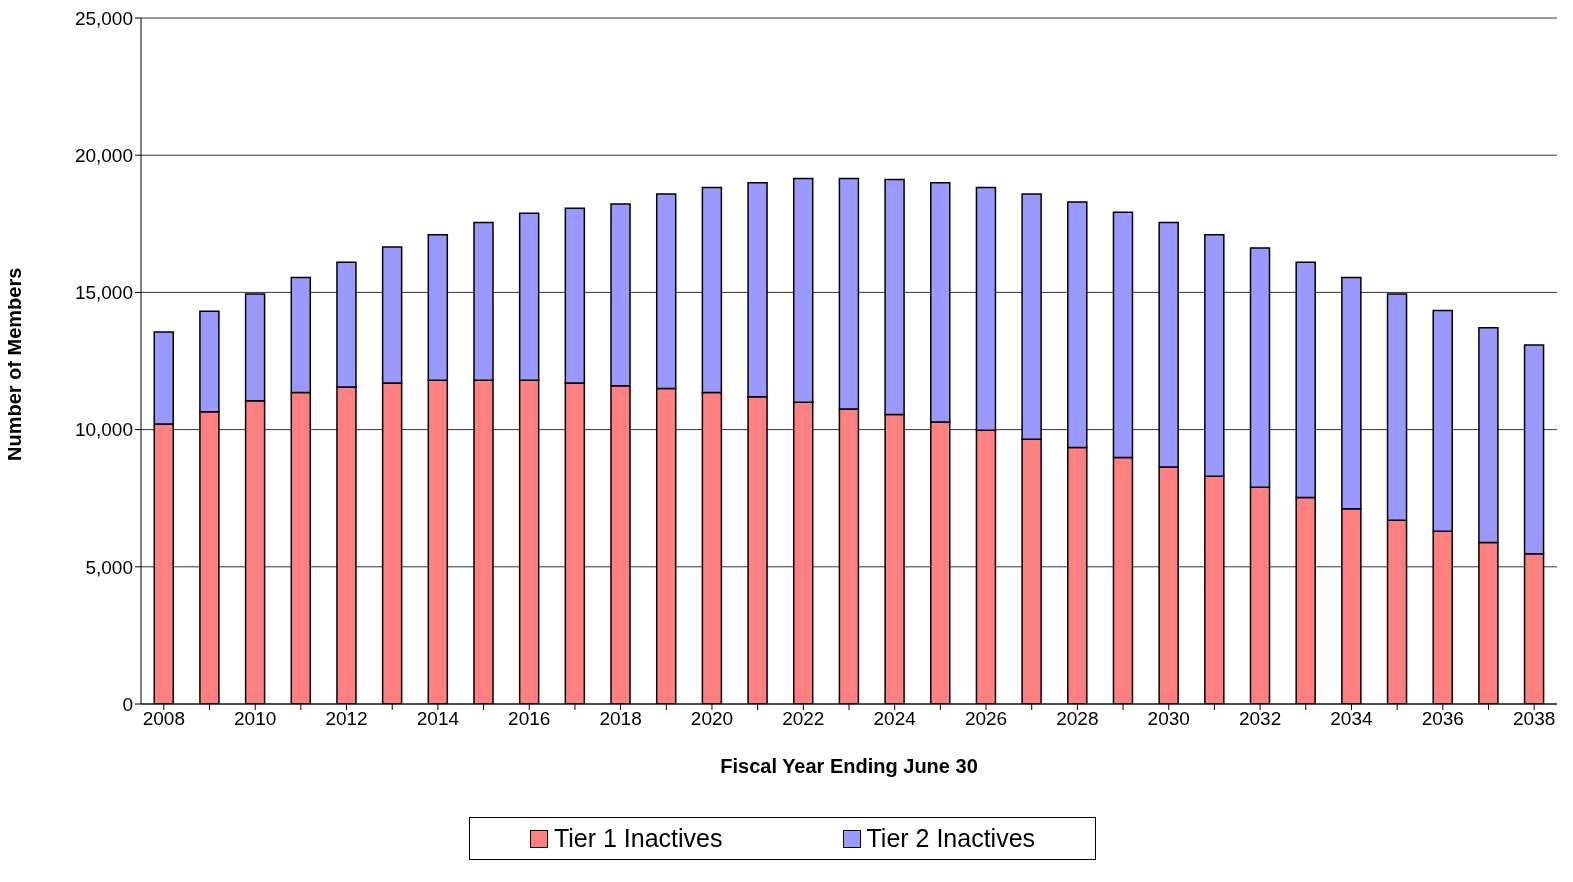 The width and height of the screenshot is (1573, 882). What do you see at coordinates (1260, 719) in the screenshot?
I see `x-tick-label: 2032` at bounding box center [1260, 719].